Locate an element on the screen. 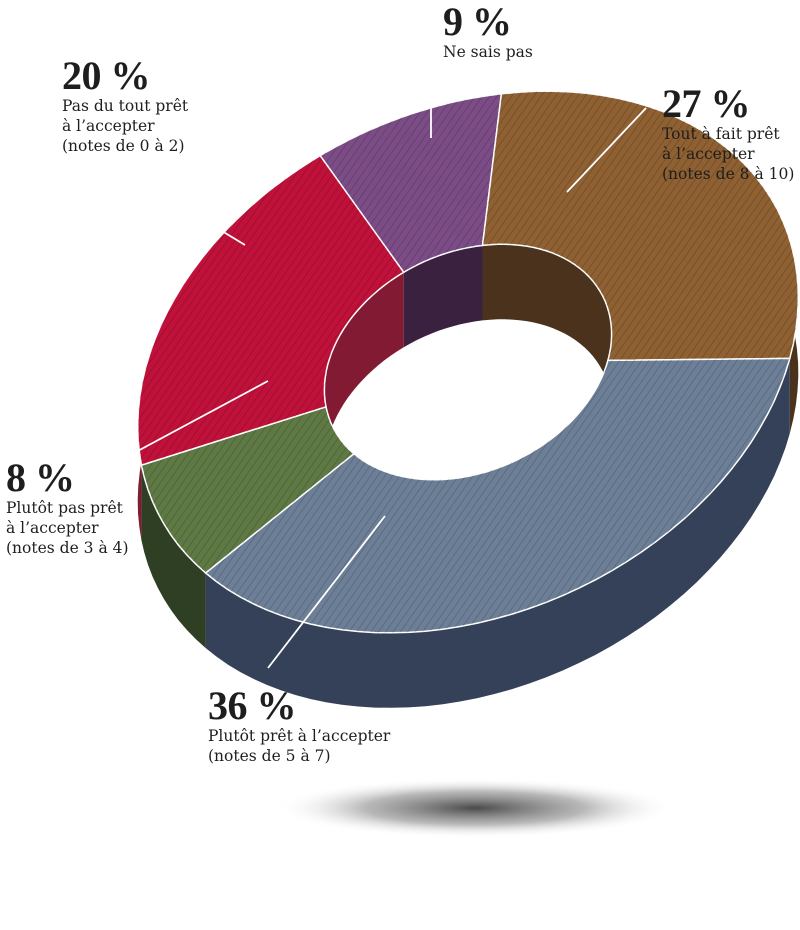 This screenshot has width=800, height=930. category-label-line: (notes de 8 à 10) is located at coordinates (728, 174).